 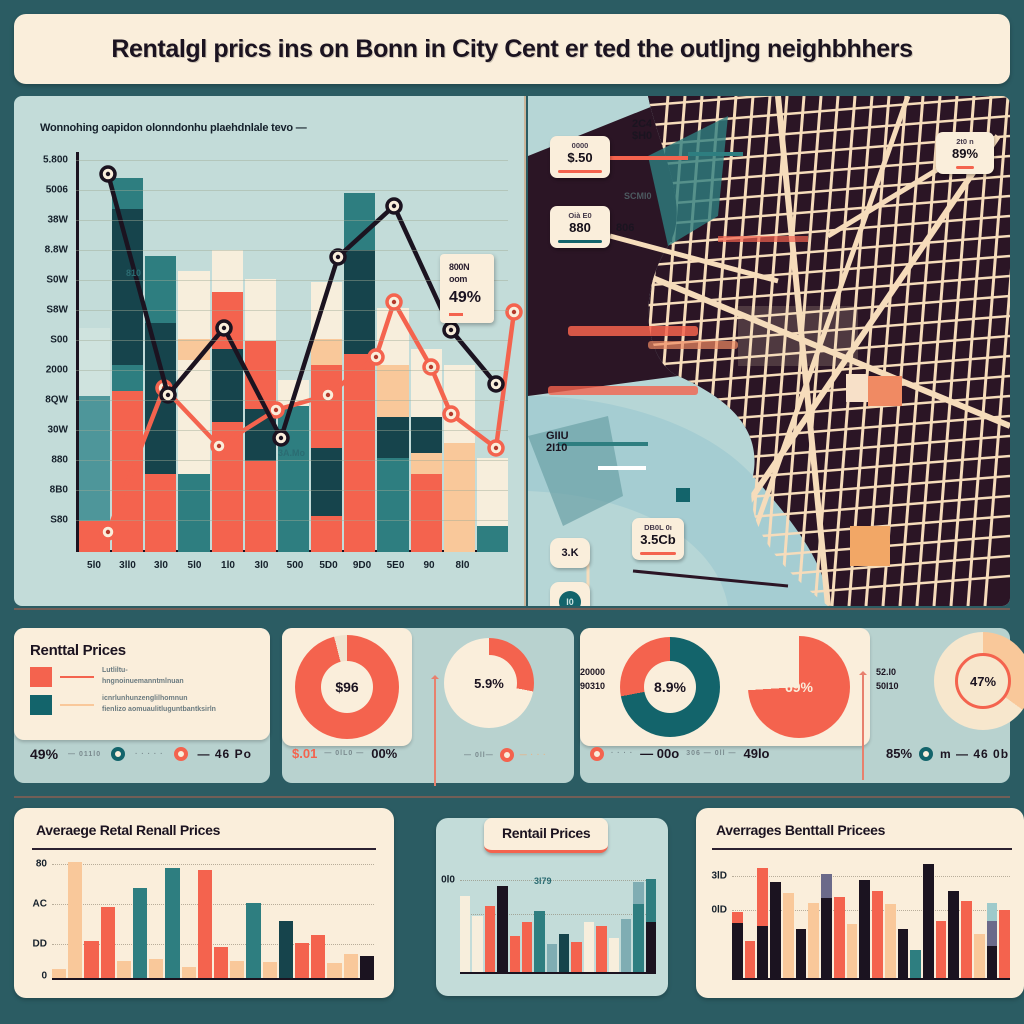 I want to click on map-card-1: Oià E0 880, so click(x=580, y=227).